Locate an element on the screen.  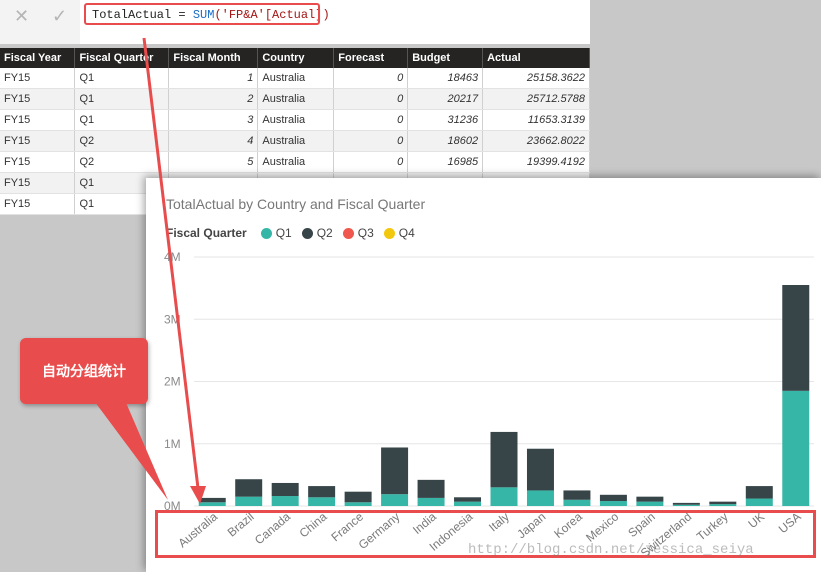
y-tick-label: 0M is located at coordinates (172, 506).